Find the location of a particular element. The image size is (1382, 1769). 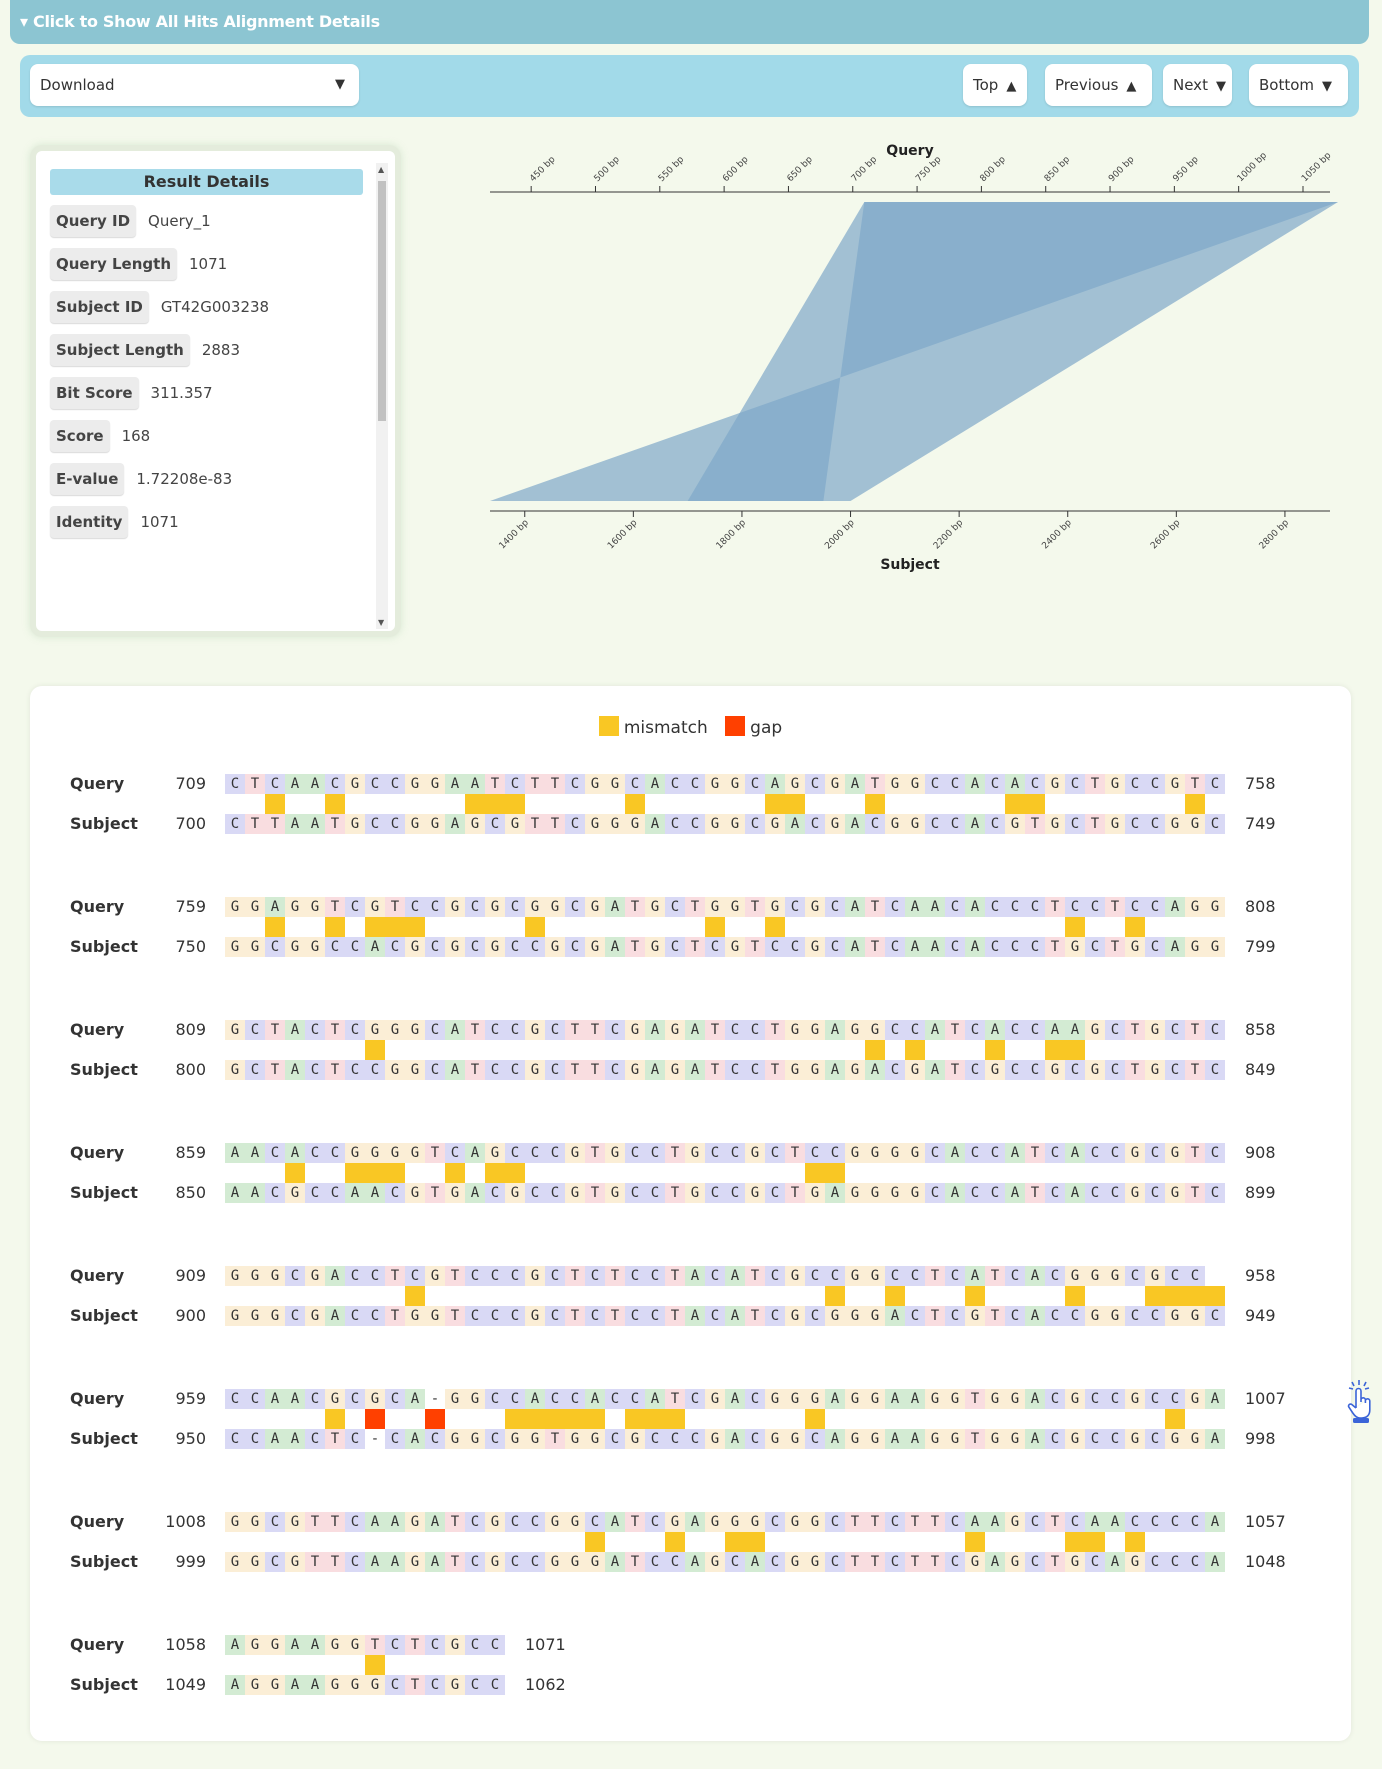

download-select: Download ▼ is located at coordinates (194, 85).